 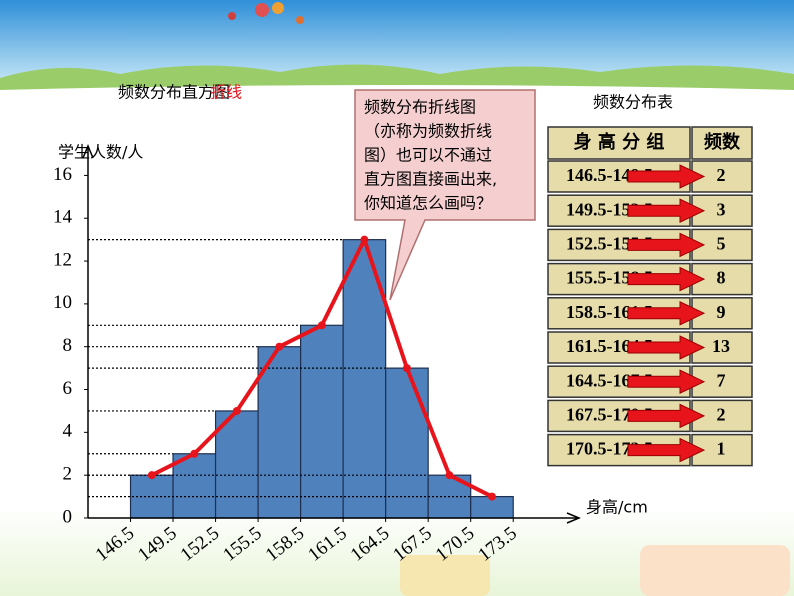 What do you see at coordinates (88, 151) in the screenshot?
I see `y-axis-arrow` at bounding box center [88, 151].